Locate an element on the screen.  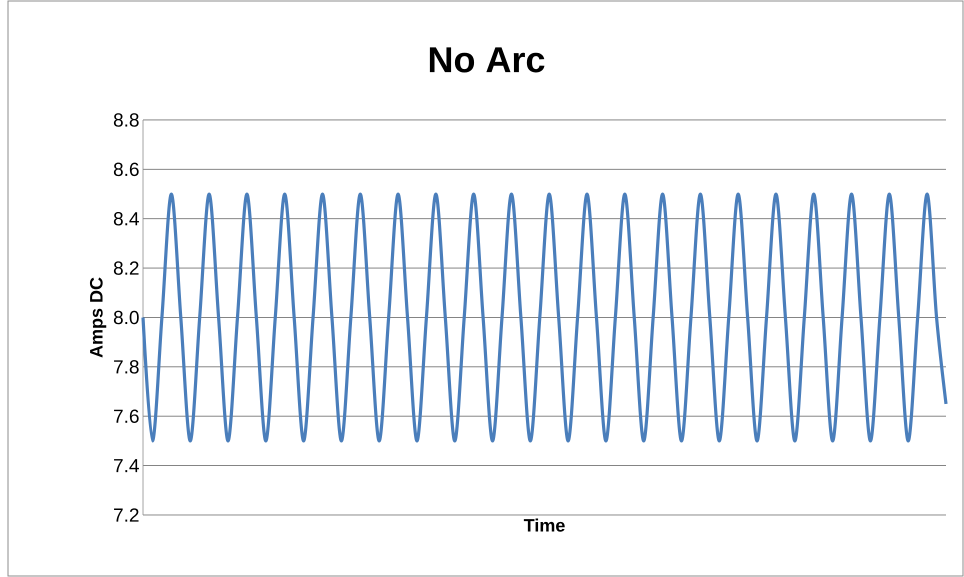
y-tick-label: 8.2 is located at coordinates (126, 268).